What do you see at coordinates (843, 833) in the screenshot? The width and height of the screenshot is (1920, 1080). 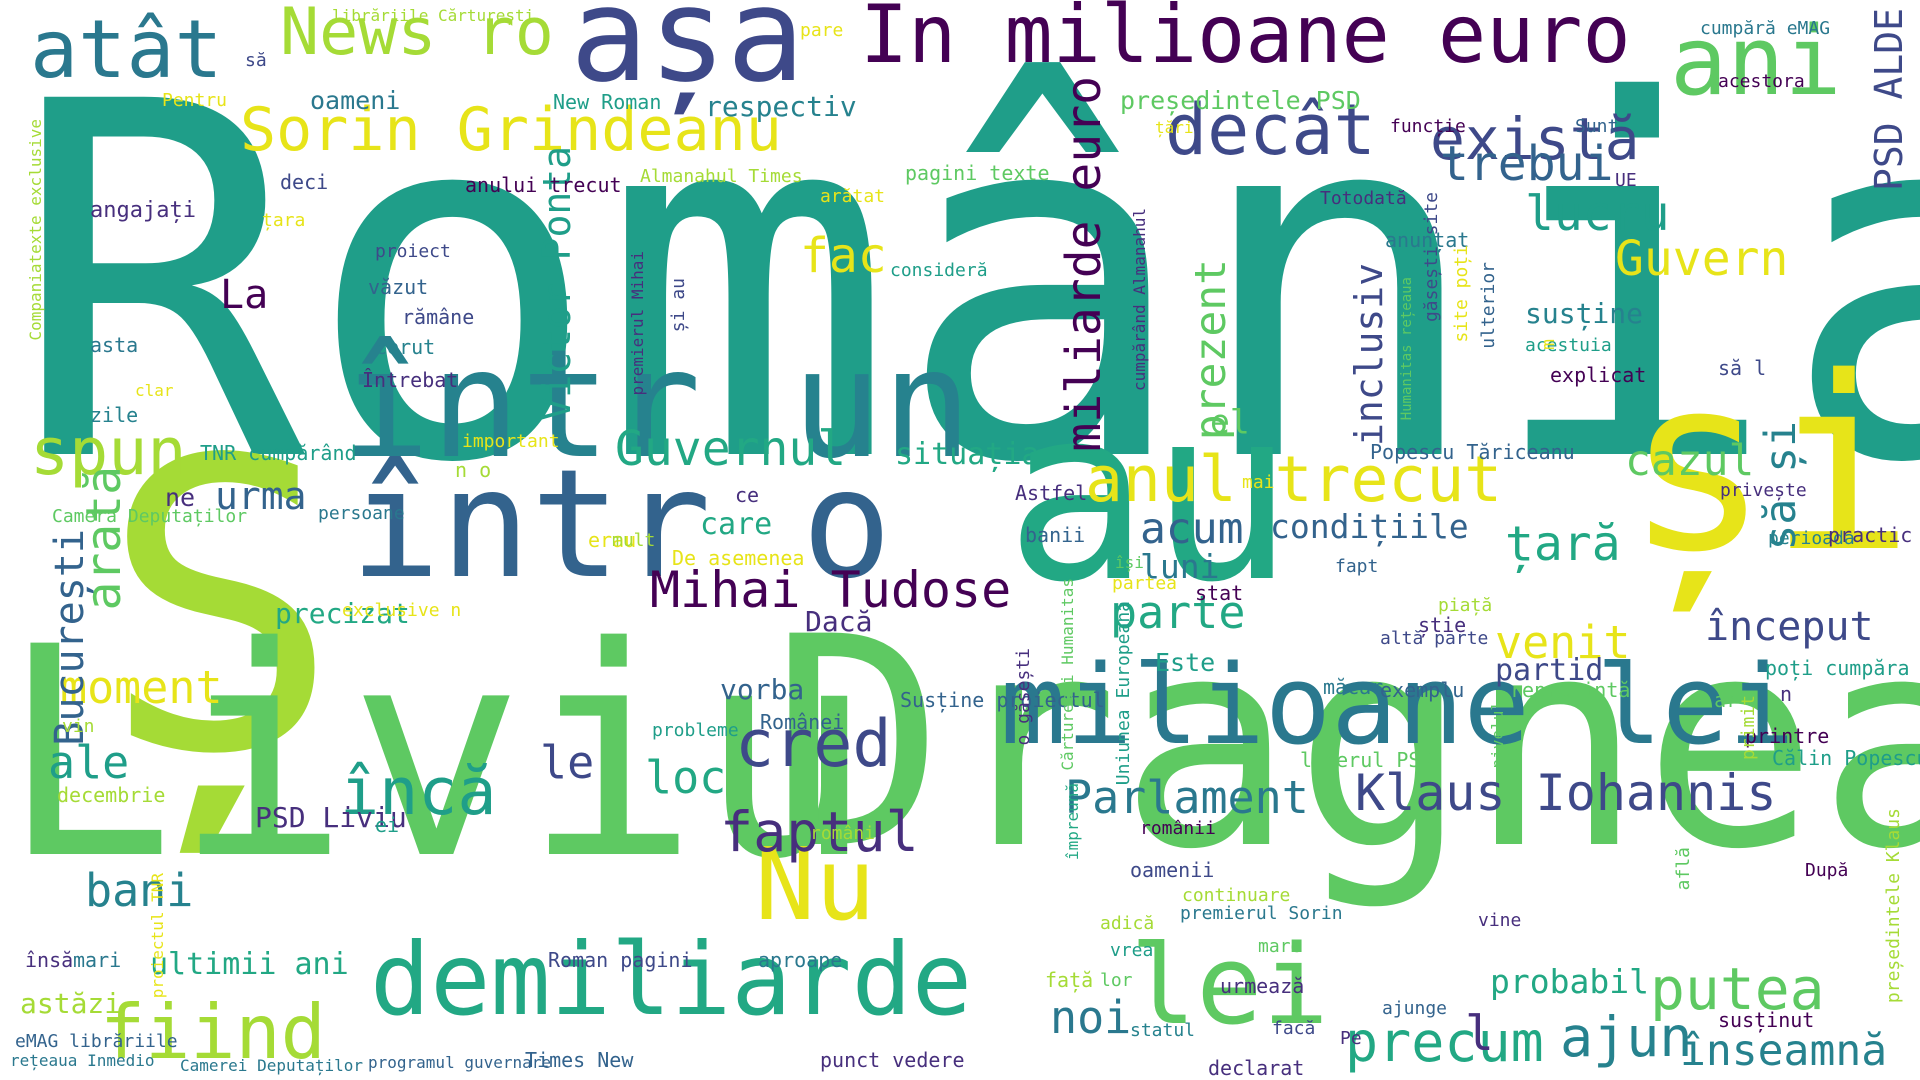 I see `word-romani: români` at bounding box center [843, 833].